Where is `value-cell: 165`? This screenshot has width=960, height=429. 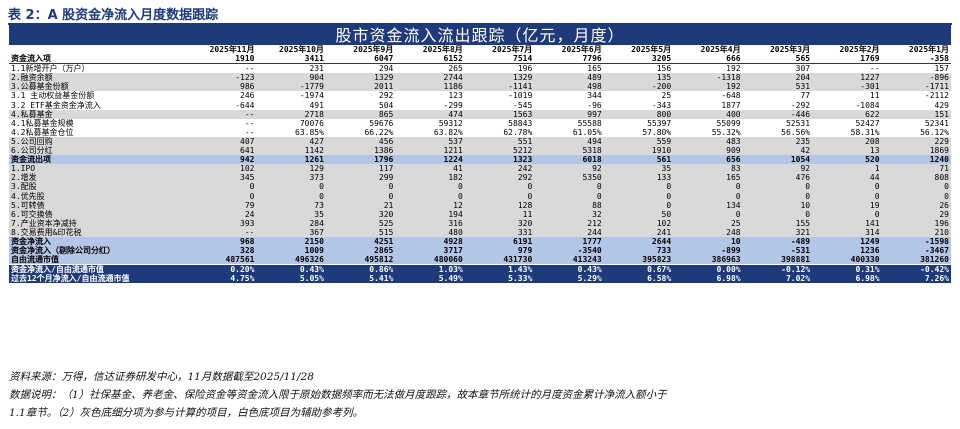 value-cell: 165 is located at coordinates (708, 178).